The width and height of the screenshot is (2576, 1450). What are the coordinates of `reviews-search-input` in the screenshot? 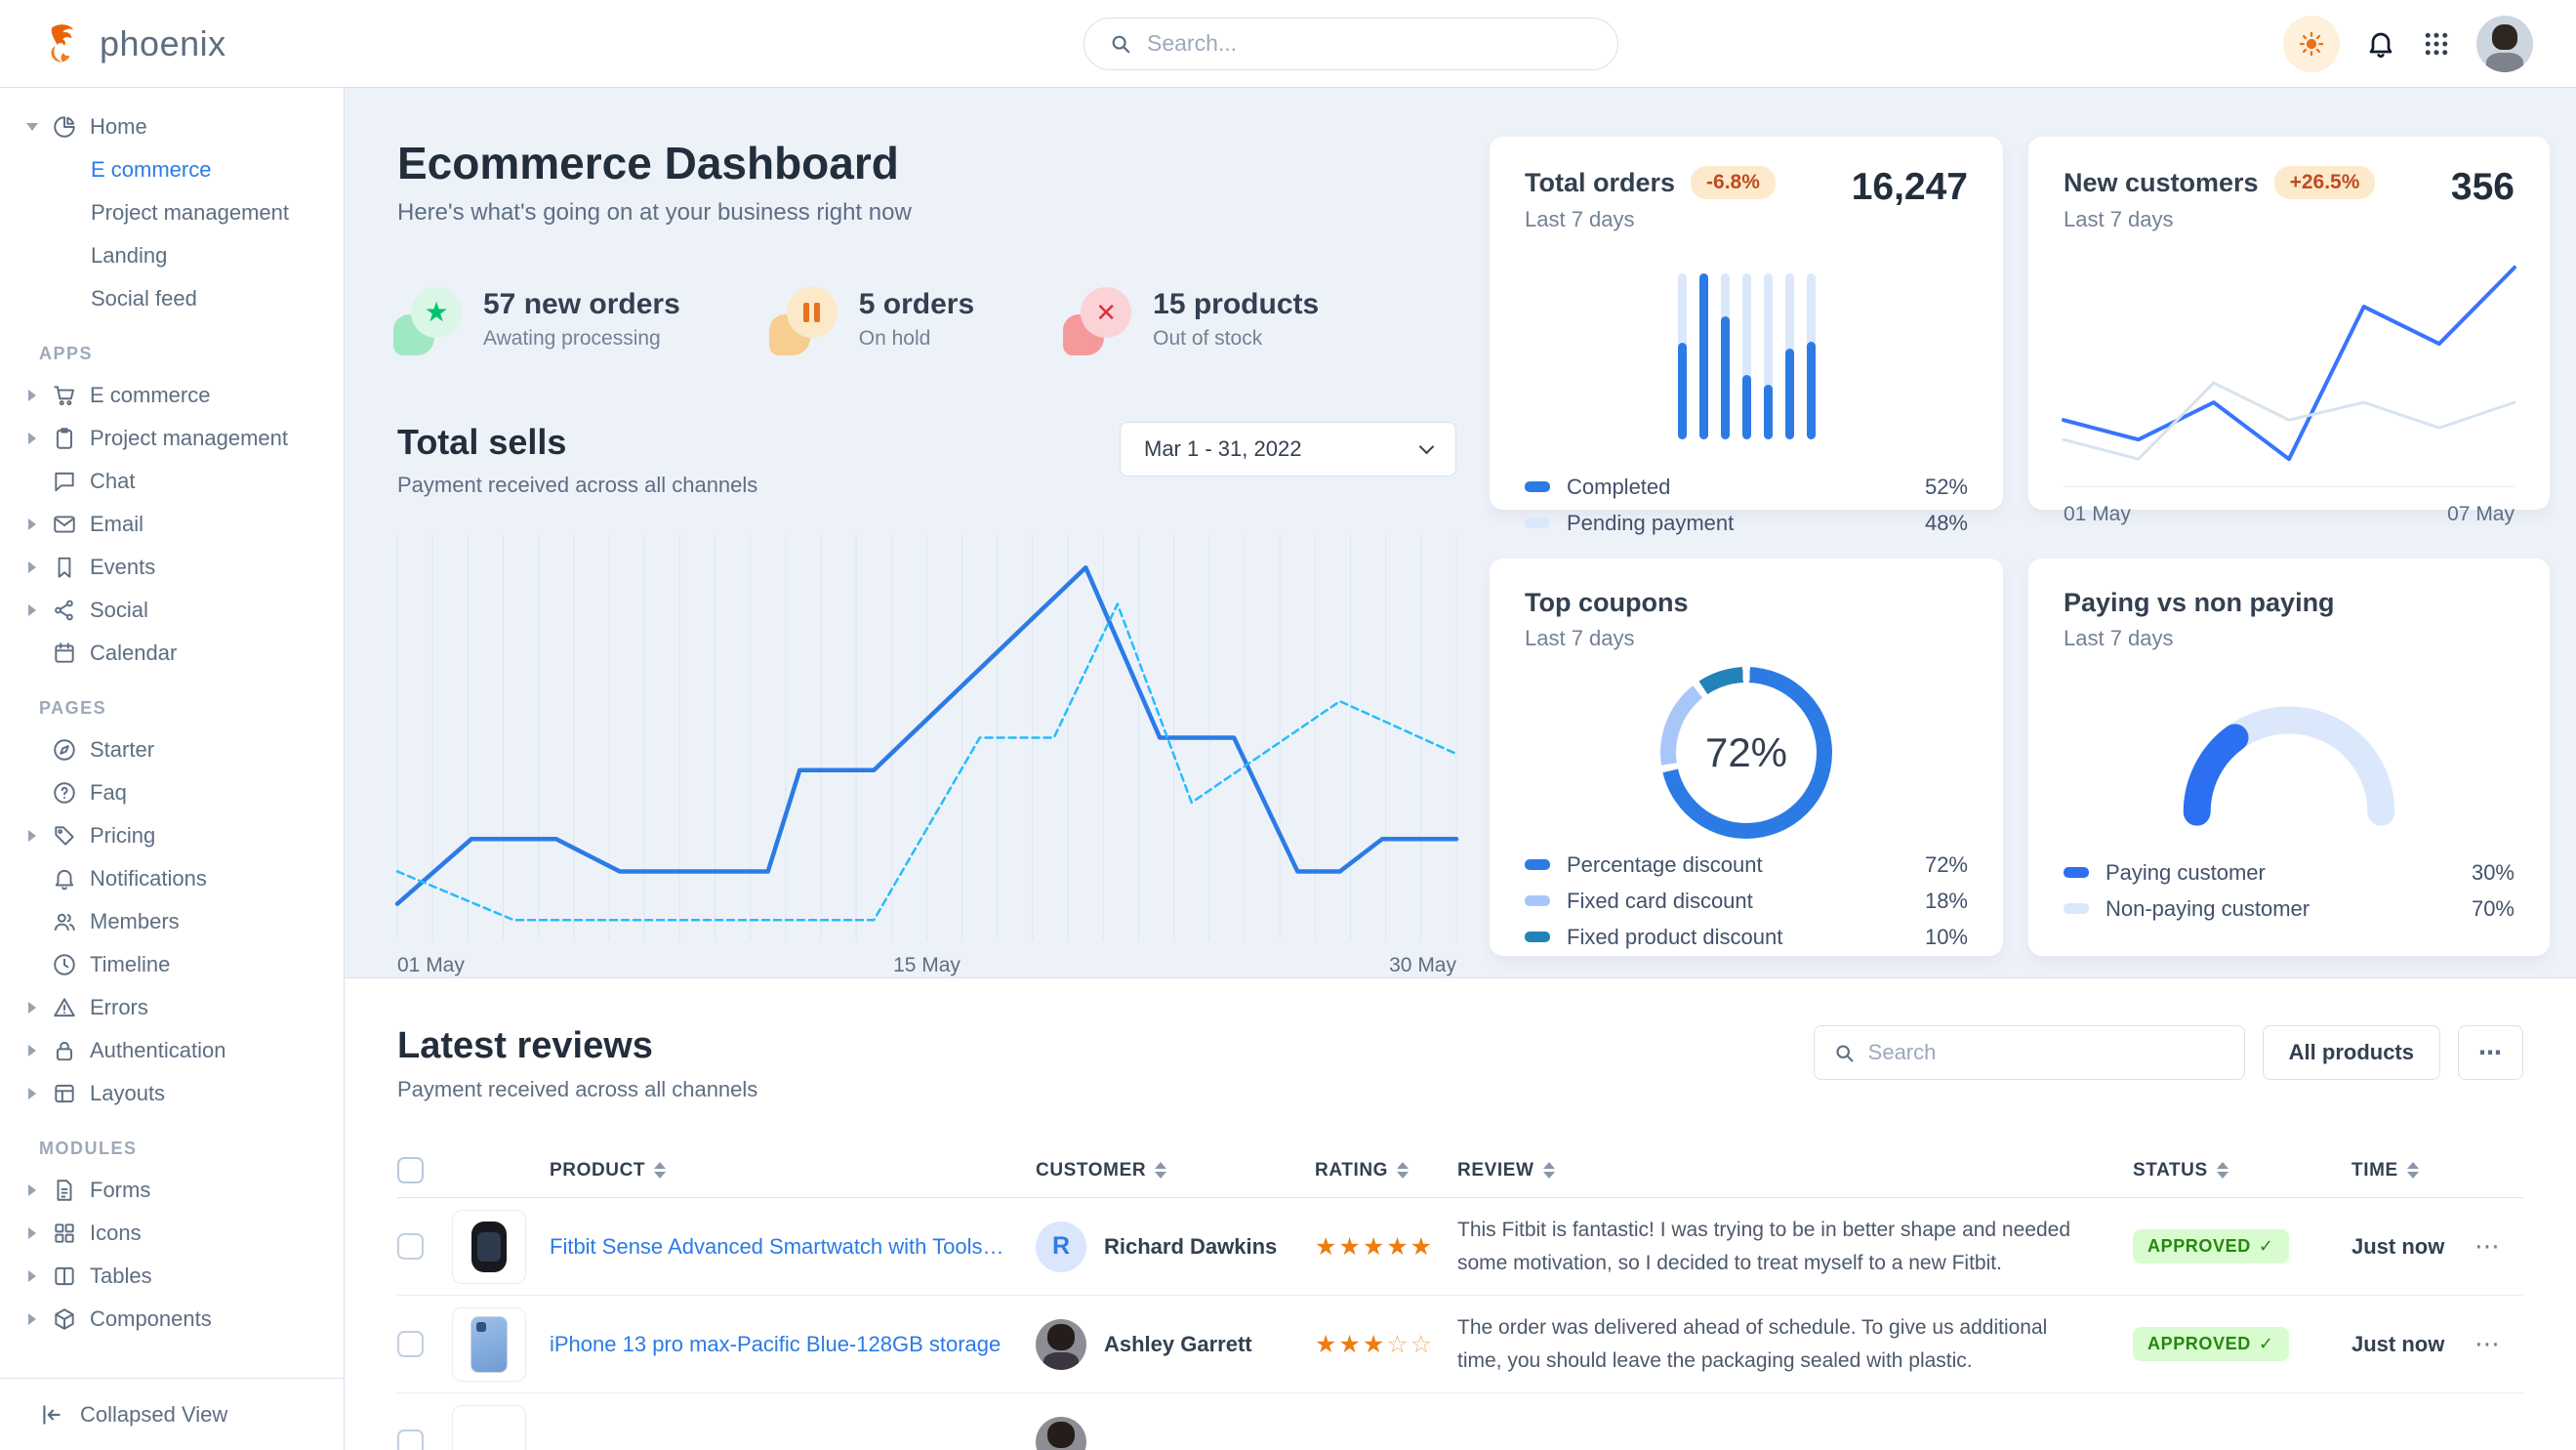 It's located at (2046, 1052).